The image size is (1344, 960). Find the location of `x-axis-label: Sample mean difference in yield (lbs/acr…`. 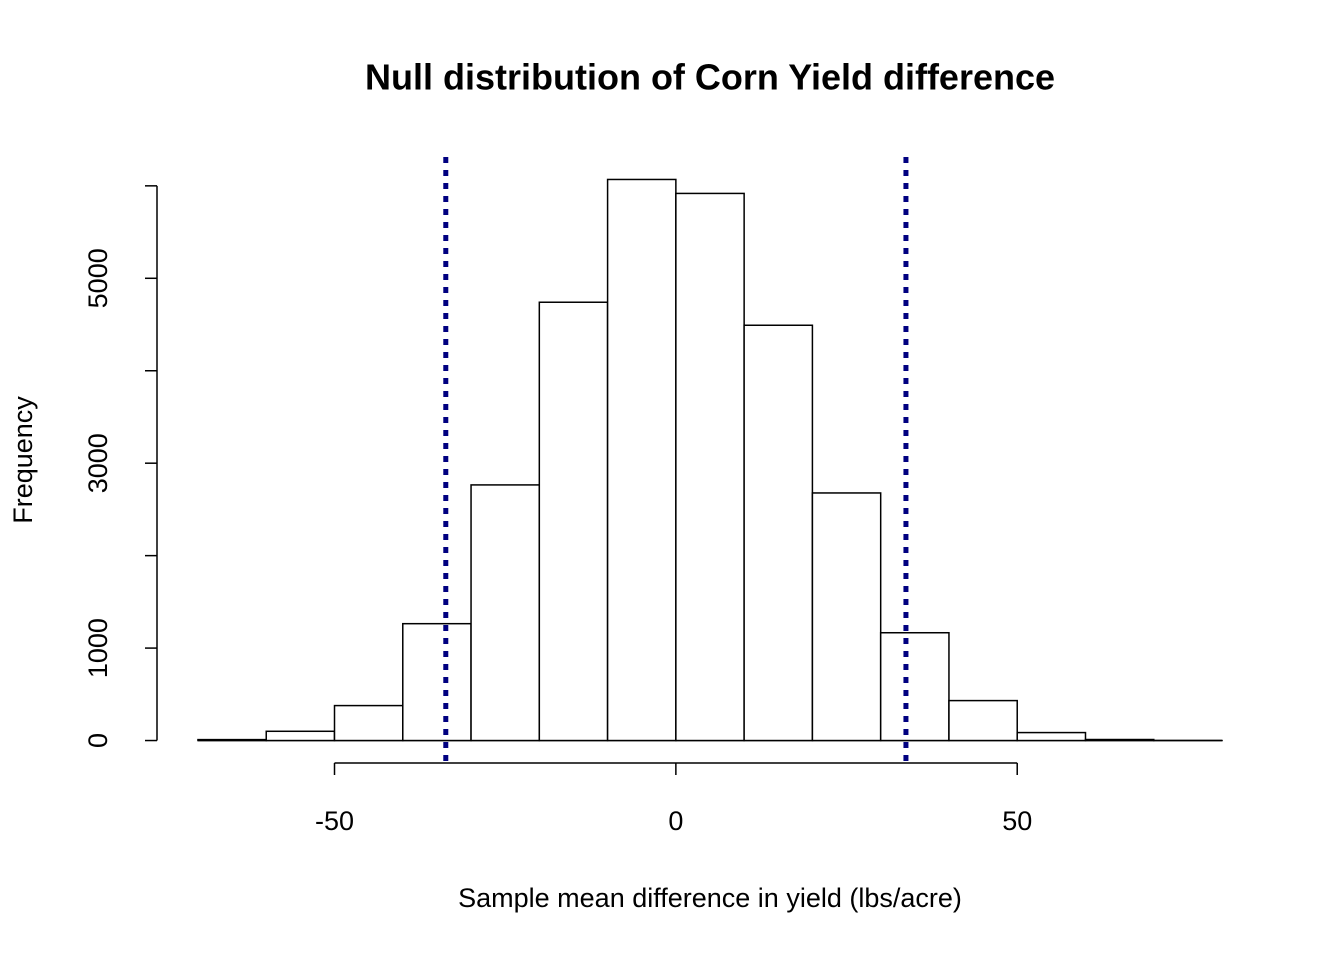

x-axis-label: Sample mean difference in yield (lbs/acr… is located at coordinates (710, 898).